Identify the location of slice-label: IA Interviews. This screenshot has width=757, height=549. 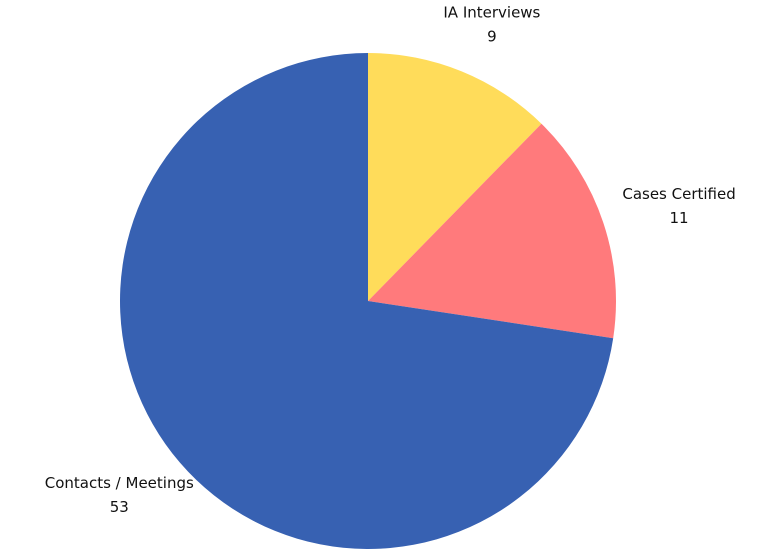
(491, 13).